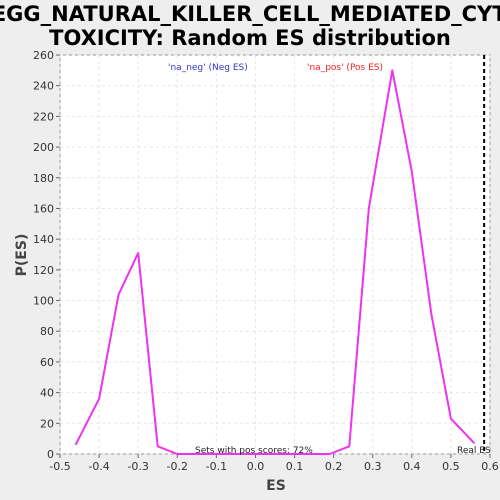 The width and height of the screenshot is (500, 500). Describe the element at coordinates (373, 466) in the screenshot. I see `x-tick-label: 0.3` at that location.